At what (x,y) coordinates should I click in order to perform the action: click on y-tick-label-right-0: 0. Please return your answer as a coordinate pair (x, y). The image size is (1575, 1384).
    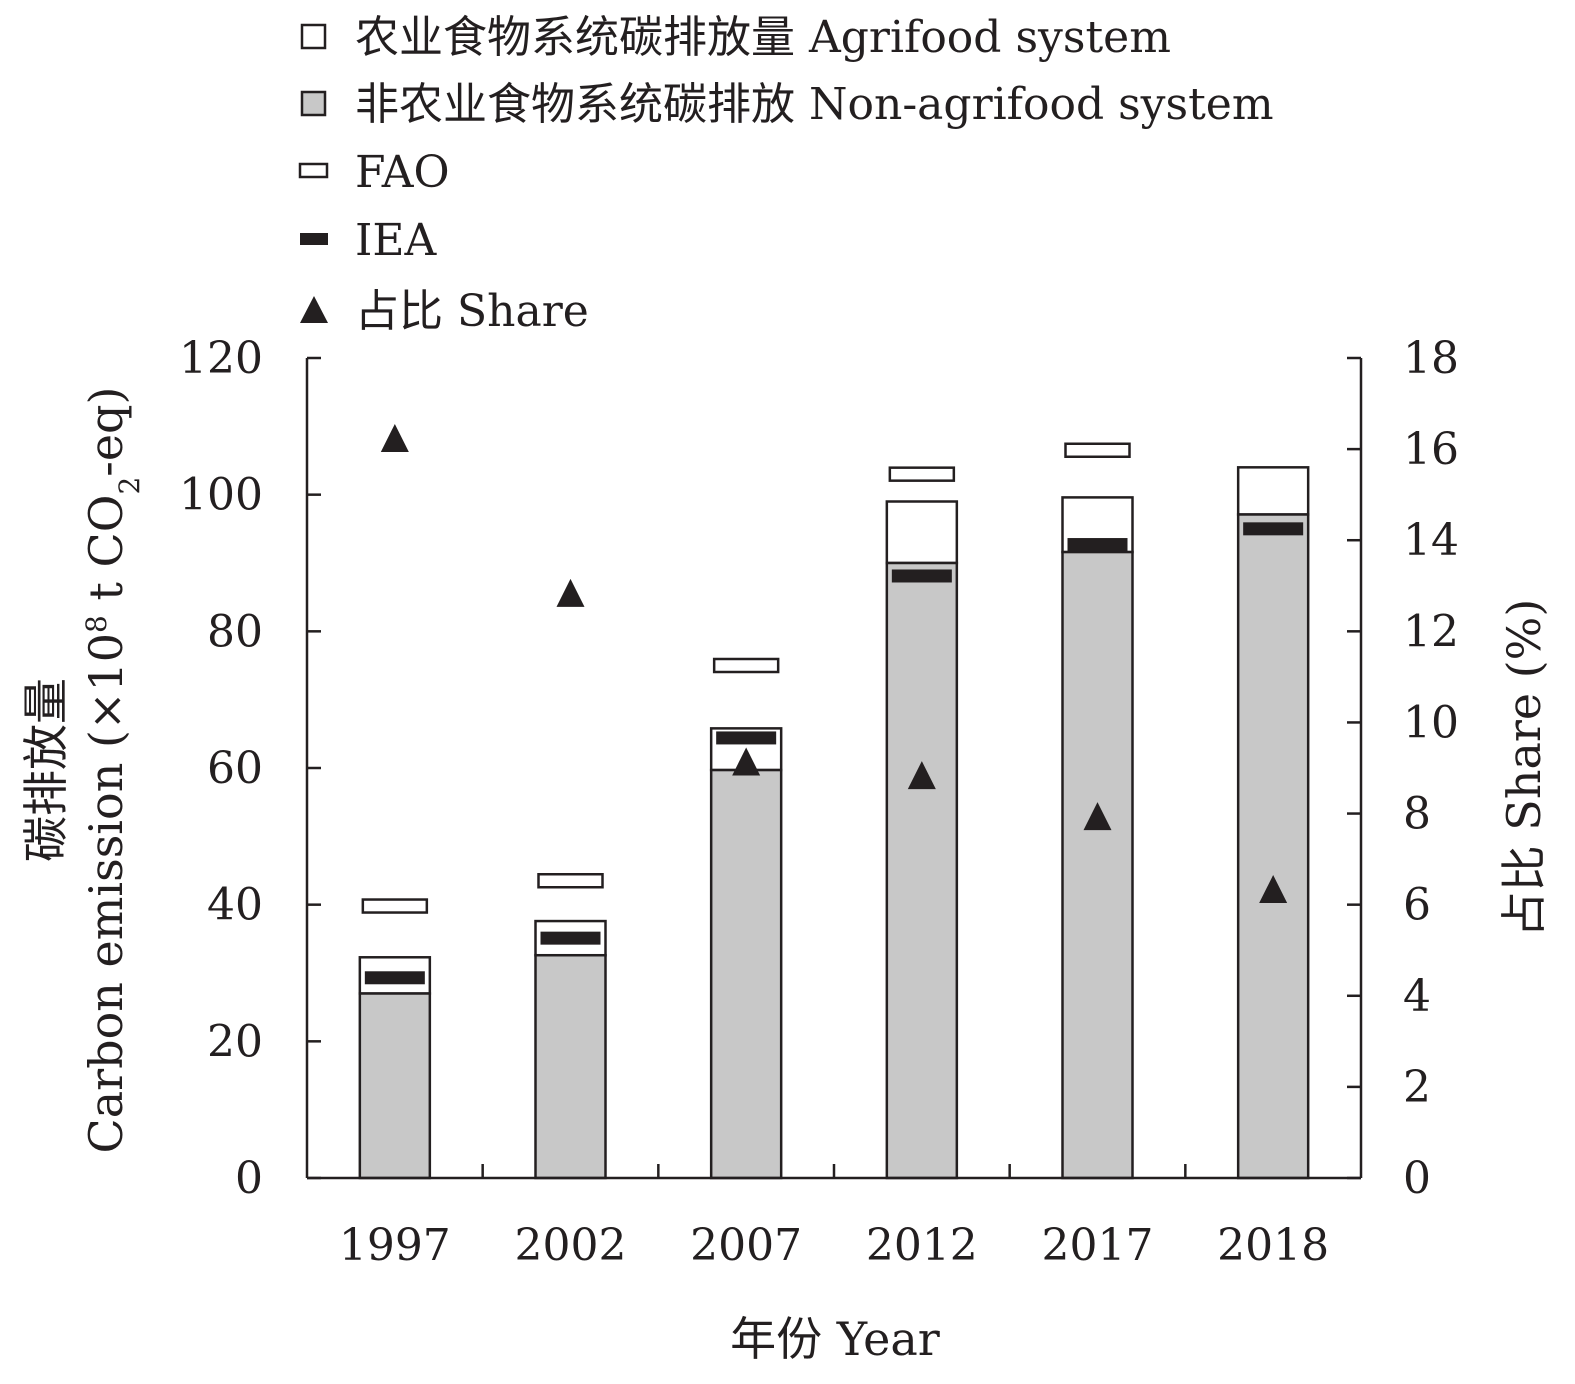
    Looking at the image, I should click on (1417, 1178).